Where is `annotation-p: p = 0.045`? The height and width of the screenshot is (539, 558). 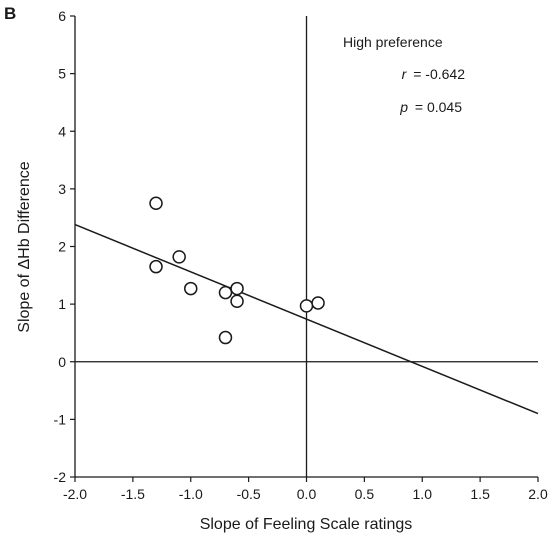
annotation-p: p = 0.045 is located at coordinates (430, 107).